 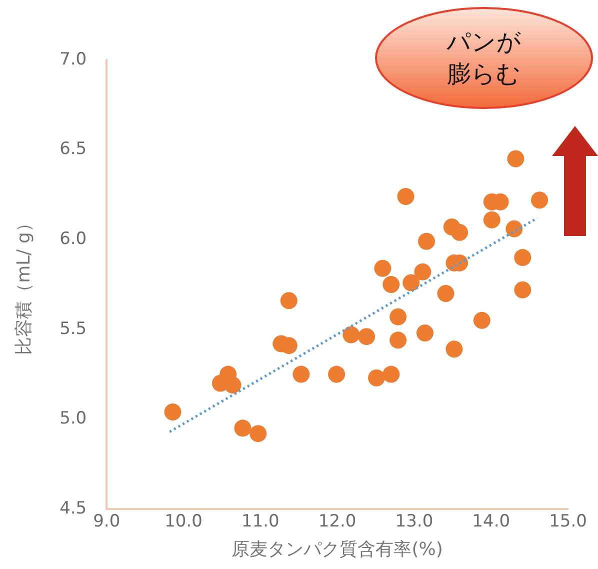 What do you see at coordinates (337, 549) in the screenshot?
I see `x-axis-title: 原麦タンパク質含有率(%)` at bounding box center [337, 549].